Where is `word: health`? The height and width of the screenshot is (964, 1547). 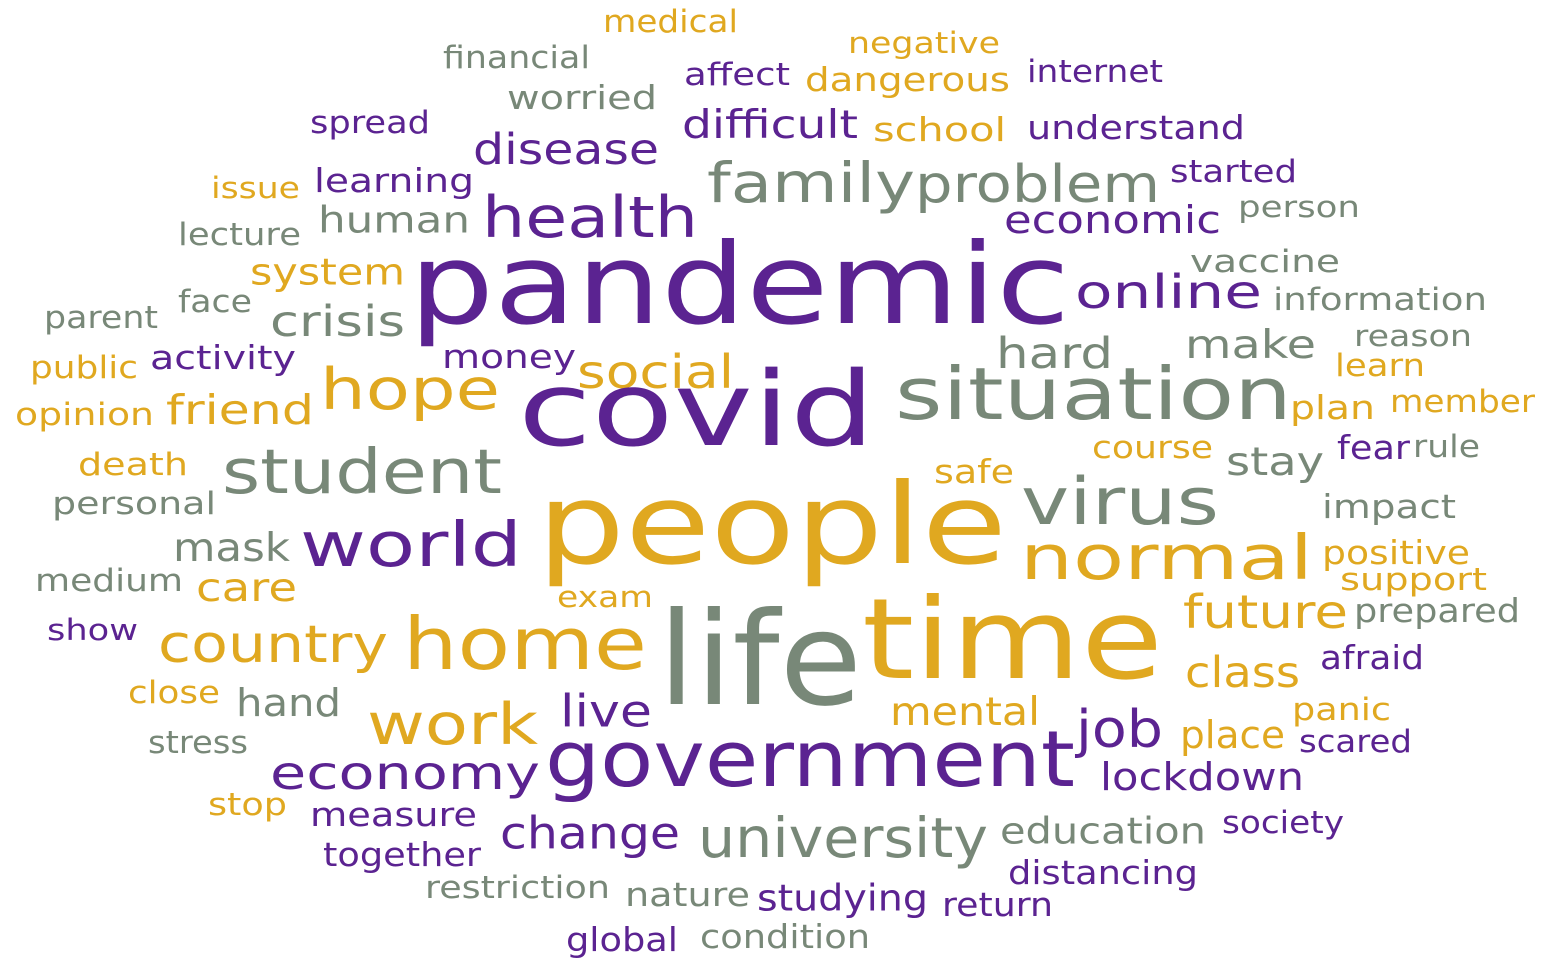
word: health is located at coordinates (590, 218).